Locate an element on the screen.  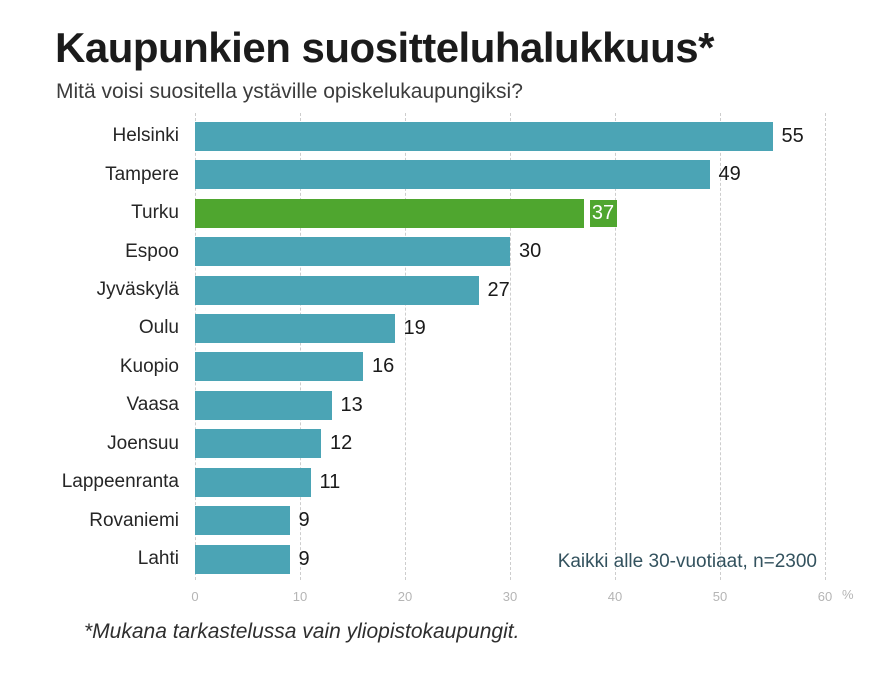
chart-row-rovaniemi: Rovaniemi 9 is located at coordinates (441, 521).